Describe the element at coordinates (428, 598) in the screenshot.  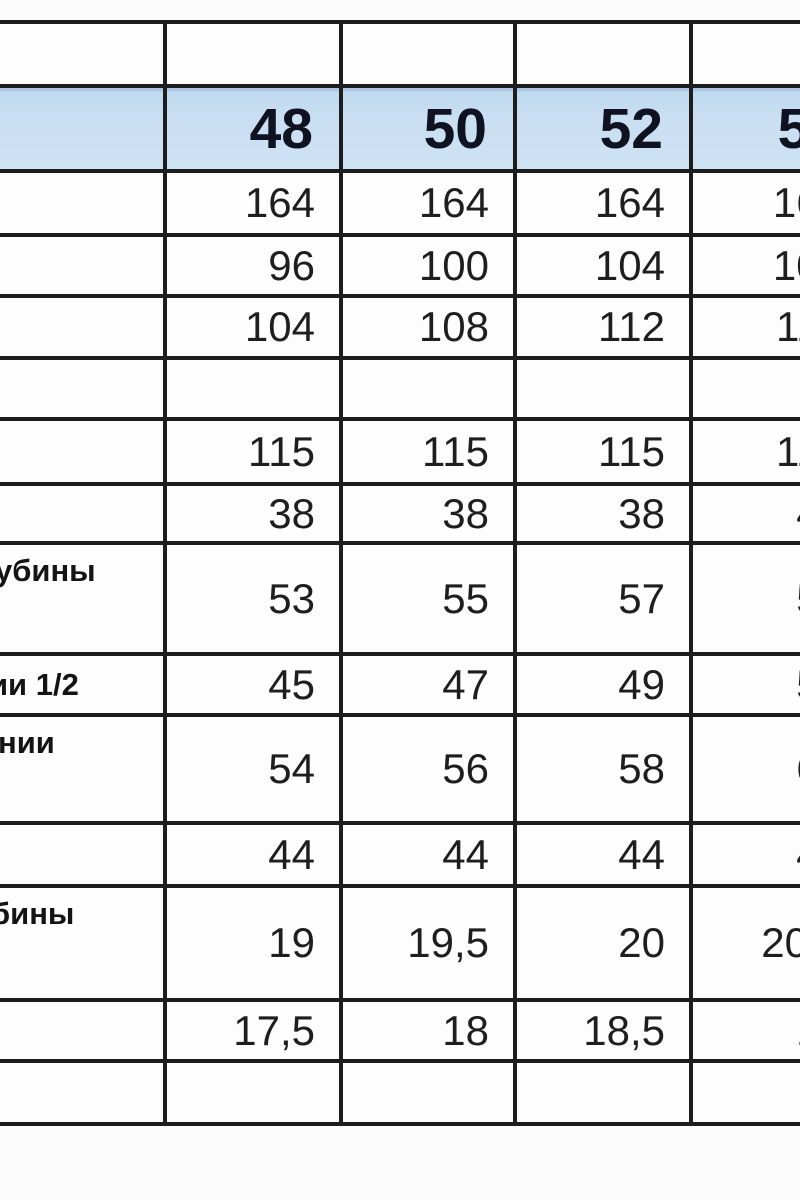
I see `value-cell: 55` at that location.